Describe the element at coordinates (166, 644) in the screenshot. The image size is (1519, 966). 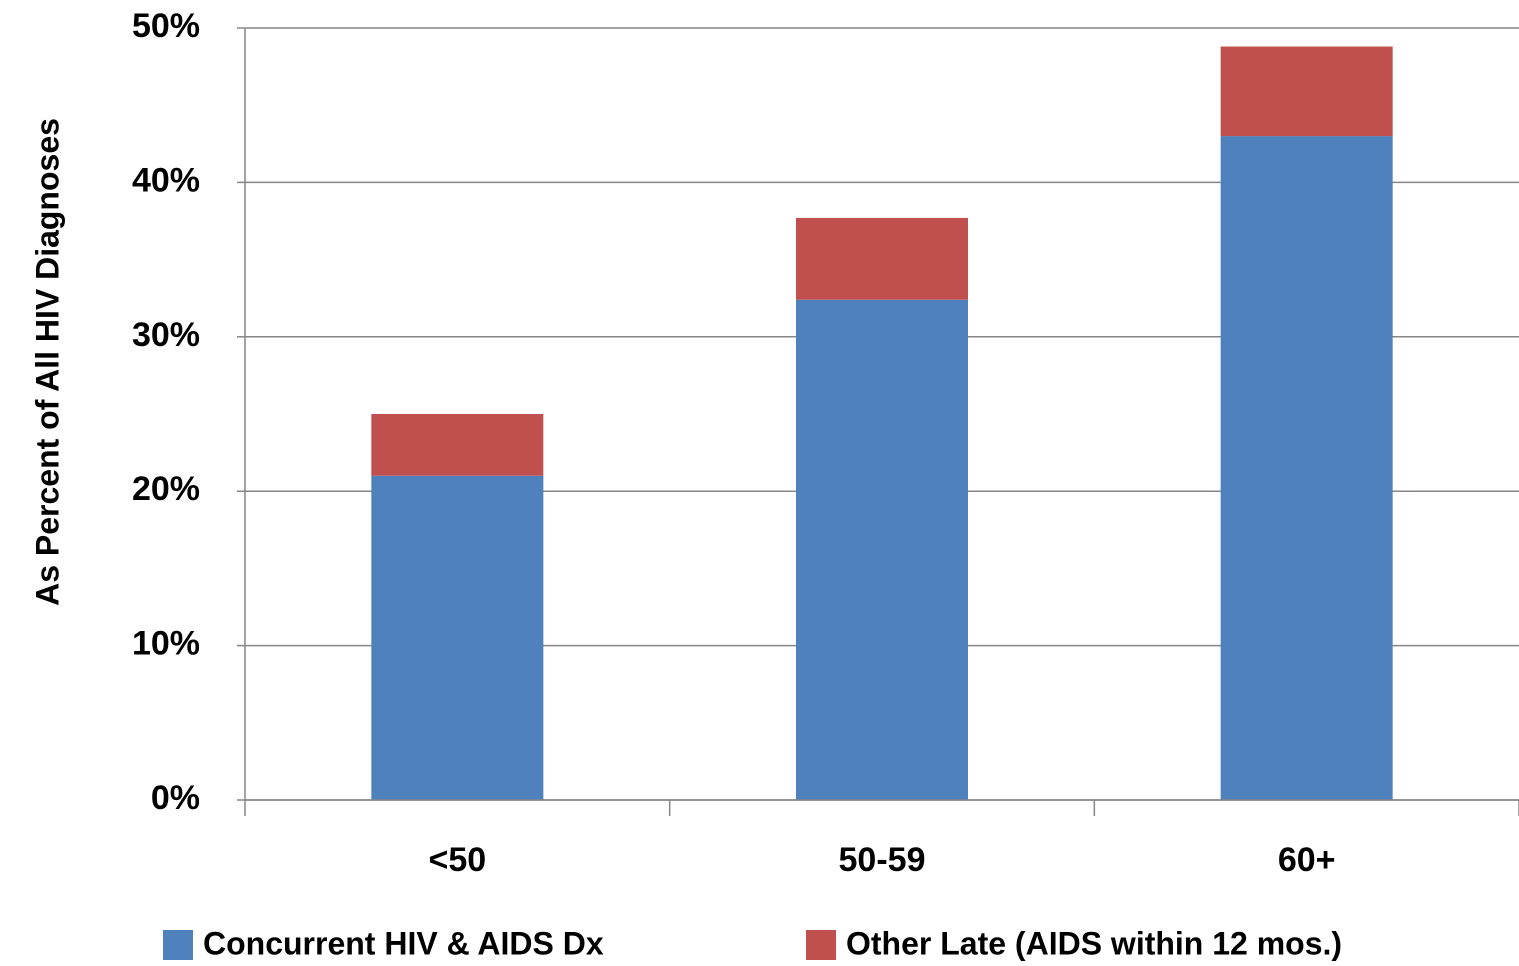
I see `y-tick-label: 10%` at that location.